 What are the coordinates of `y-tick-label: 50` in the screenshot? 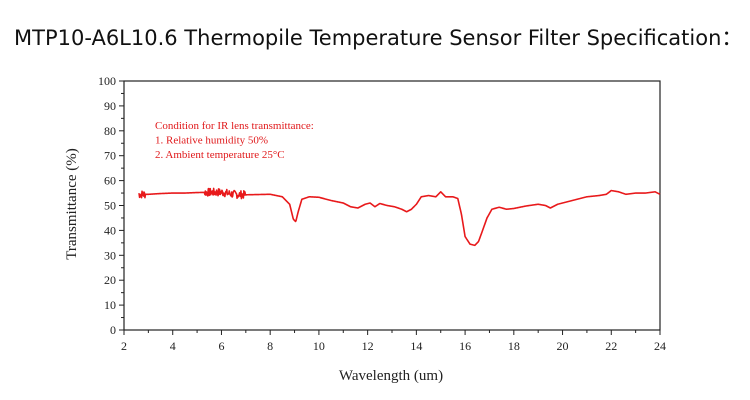 It's located at (110, 206).